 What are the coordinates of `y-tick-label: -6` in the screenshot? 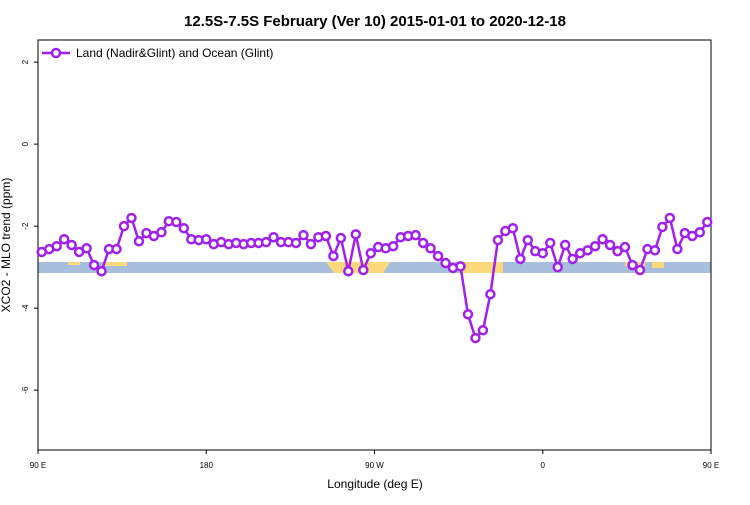 It's located at (25, 390).